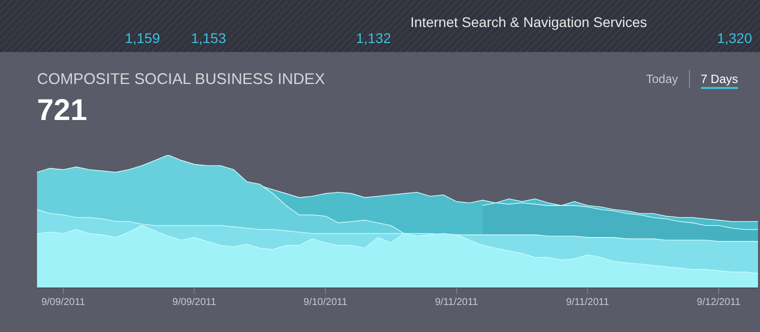 The image size is (760, 332). Describe the element at coordinates (326, 302) in the screenshot. I see `x-tick-label: 9/10/2011` at that location.